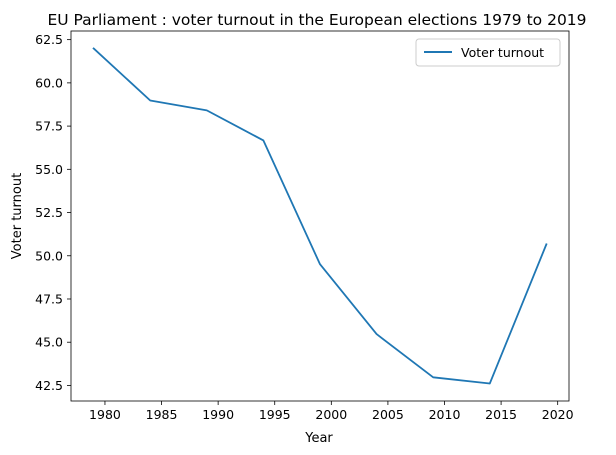 The image size is (616, 455). What do you see at coordinates (502, 52) in the screenshot?
I see `legend-label: Voter turnout` at bounding box center [502, 52].